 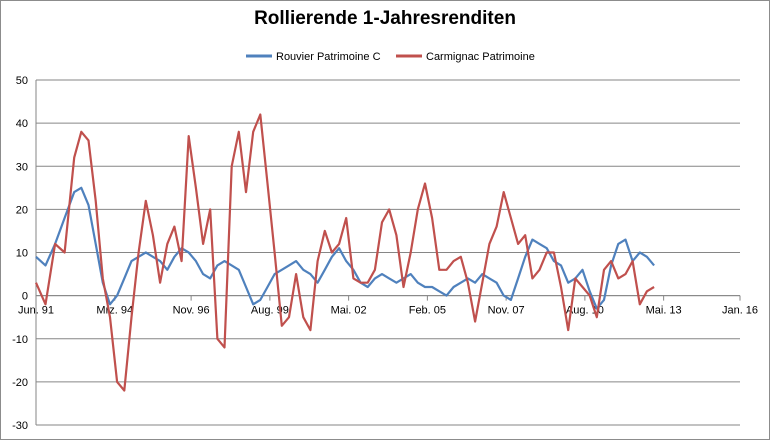 What do you see at coordinates (20, 383) in the screenshot?
I see `y-tick-label: -20` at bounding box center [20, 383].